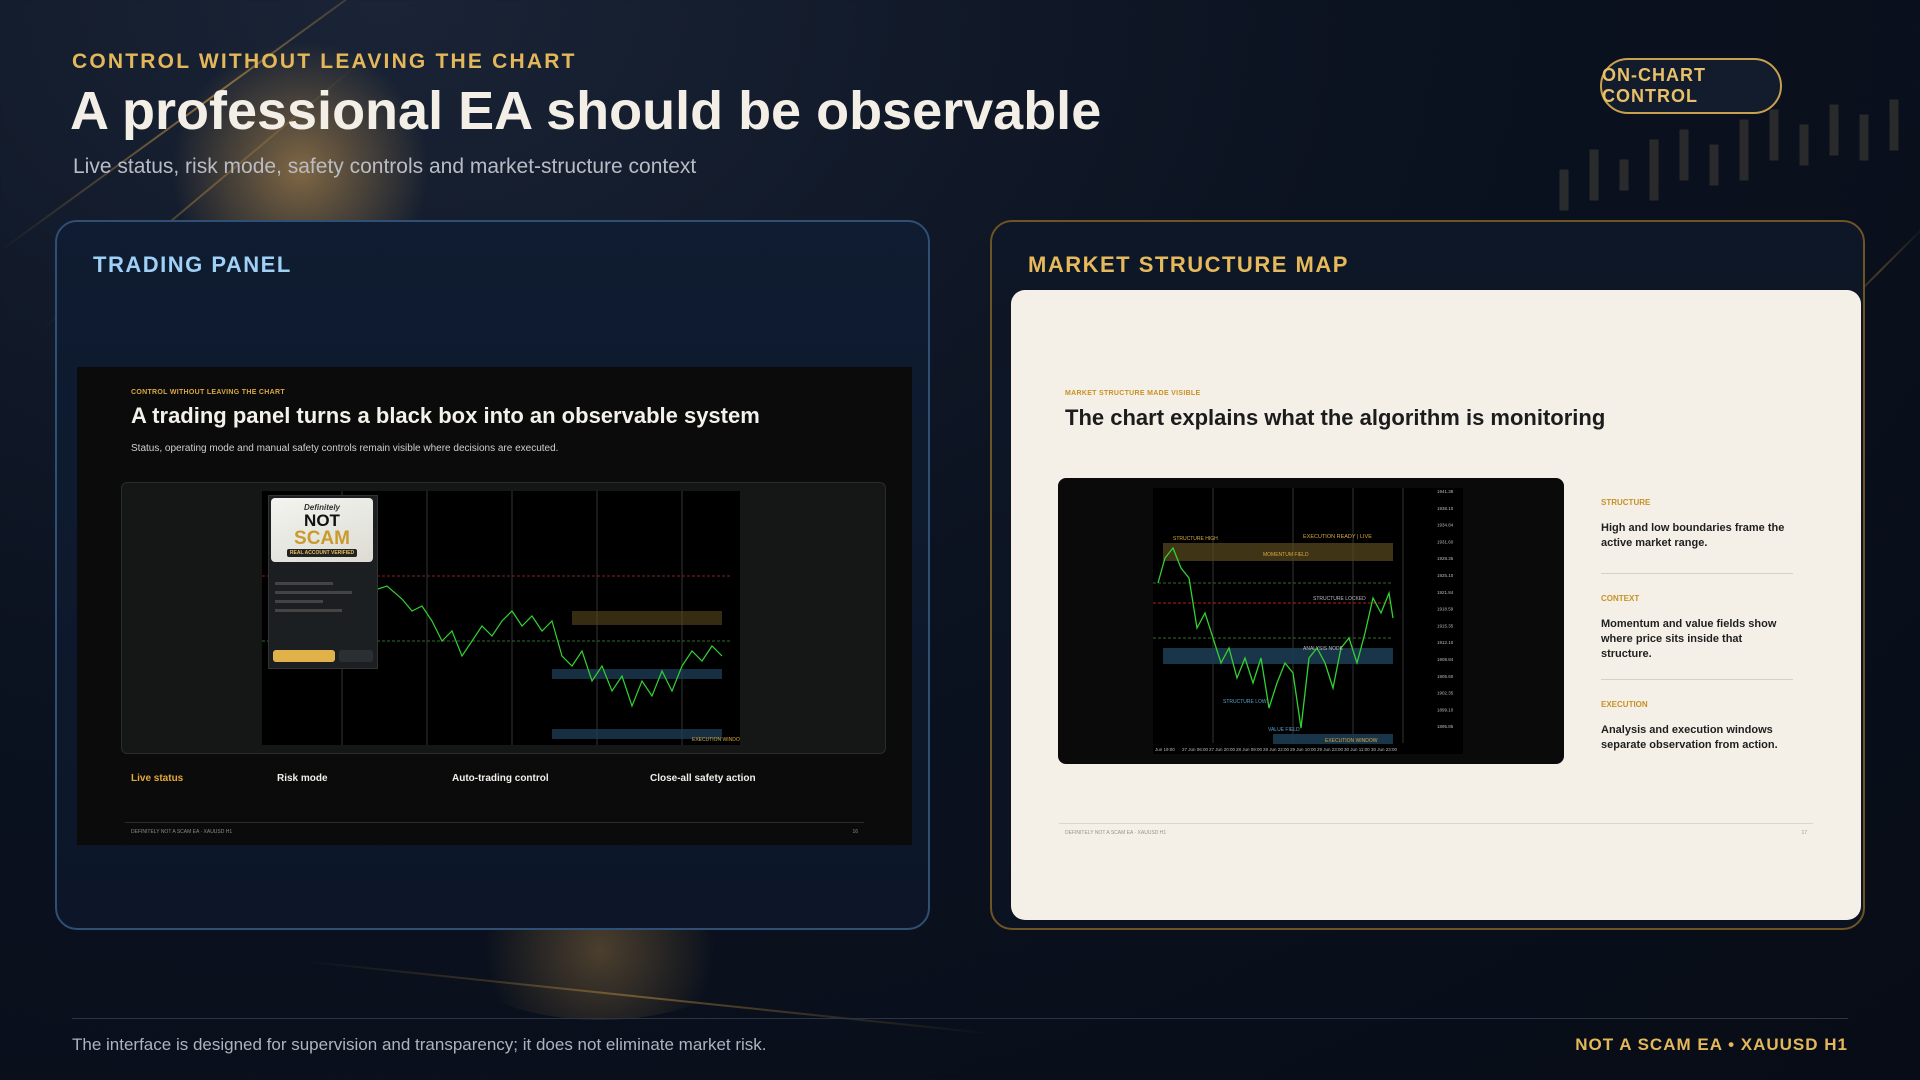 The width and height of the screenshot is (1920, 1080). I want to click on panel-status-rows, so click(323, 606).